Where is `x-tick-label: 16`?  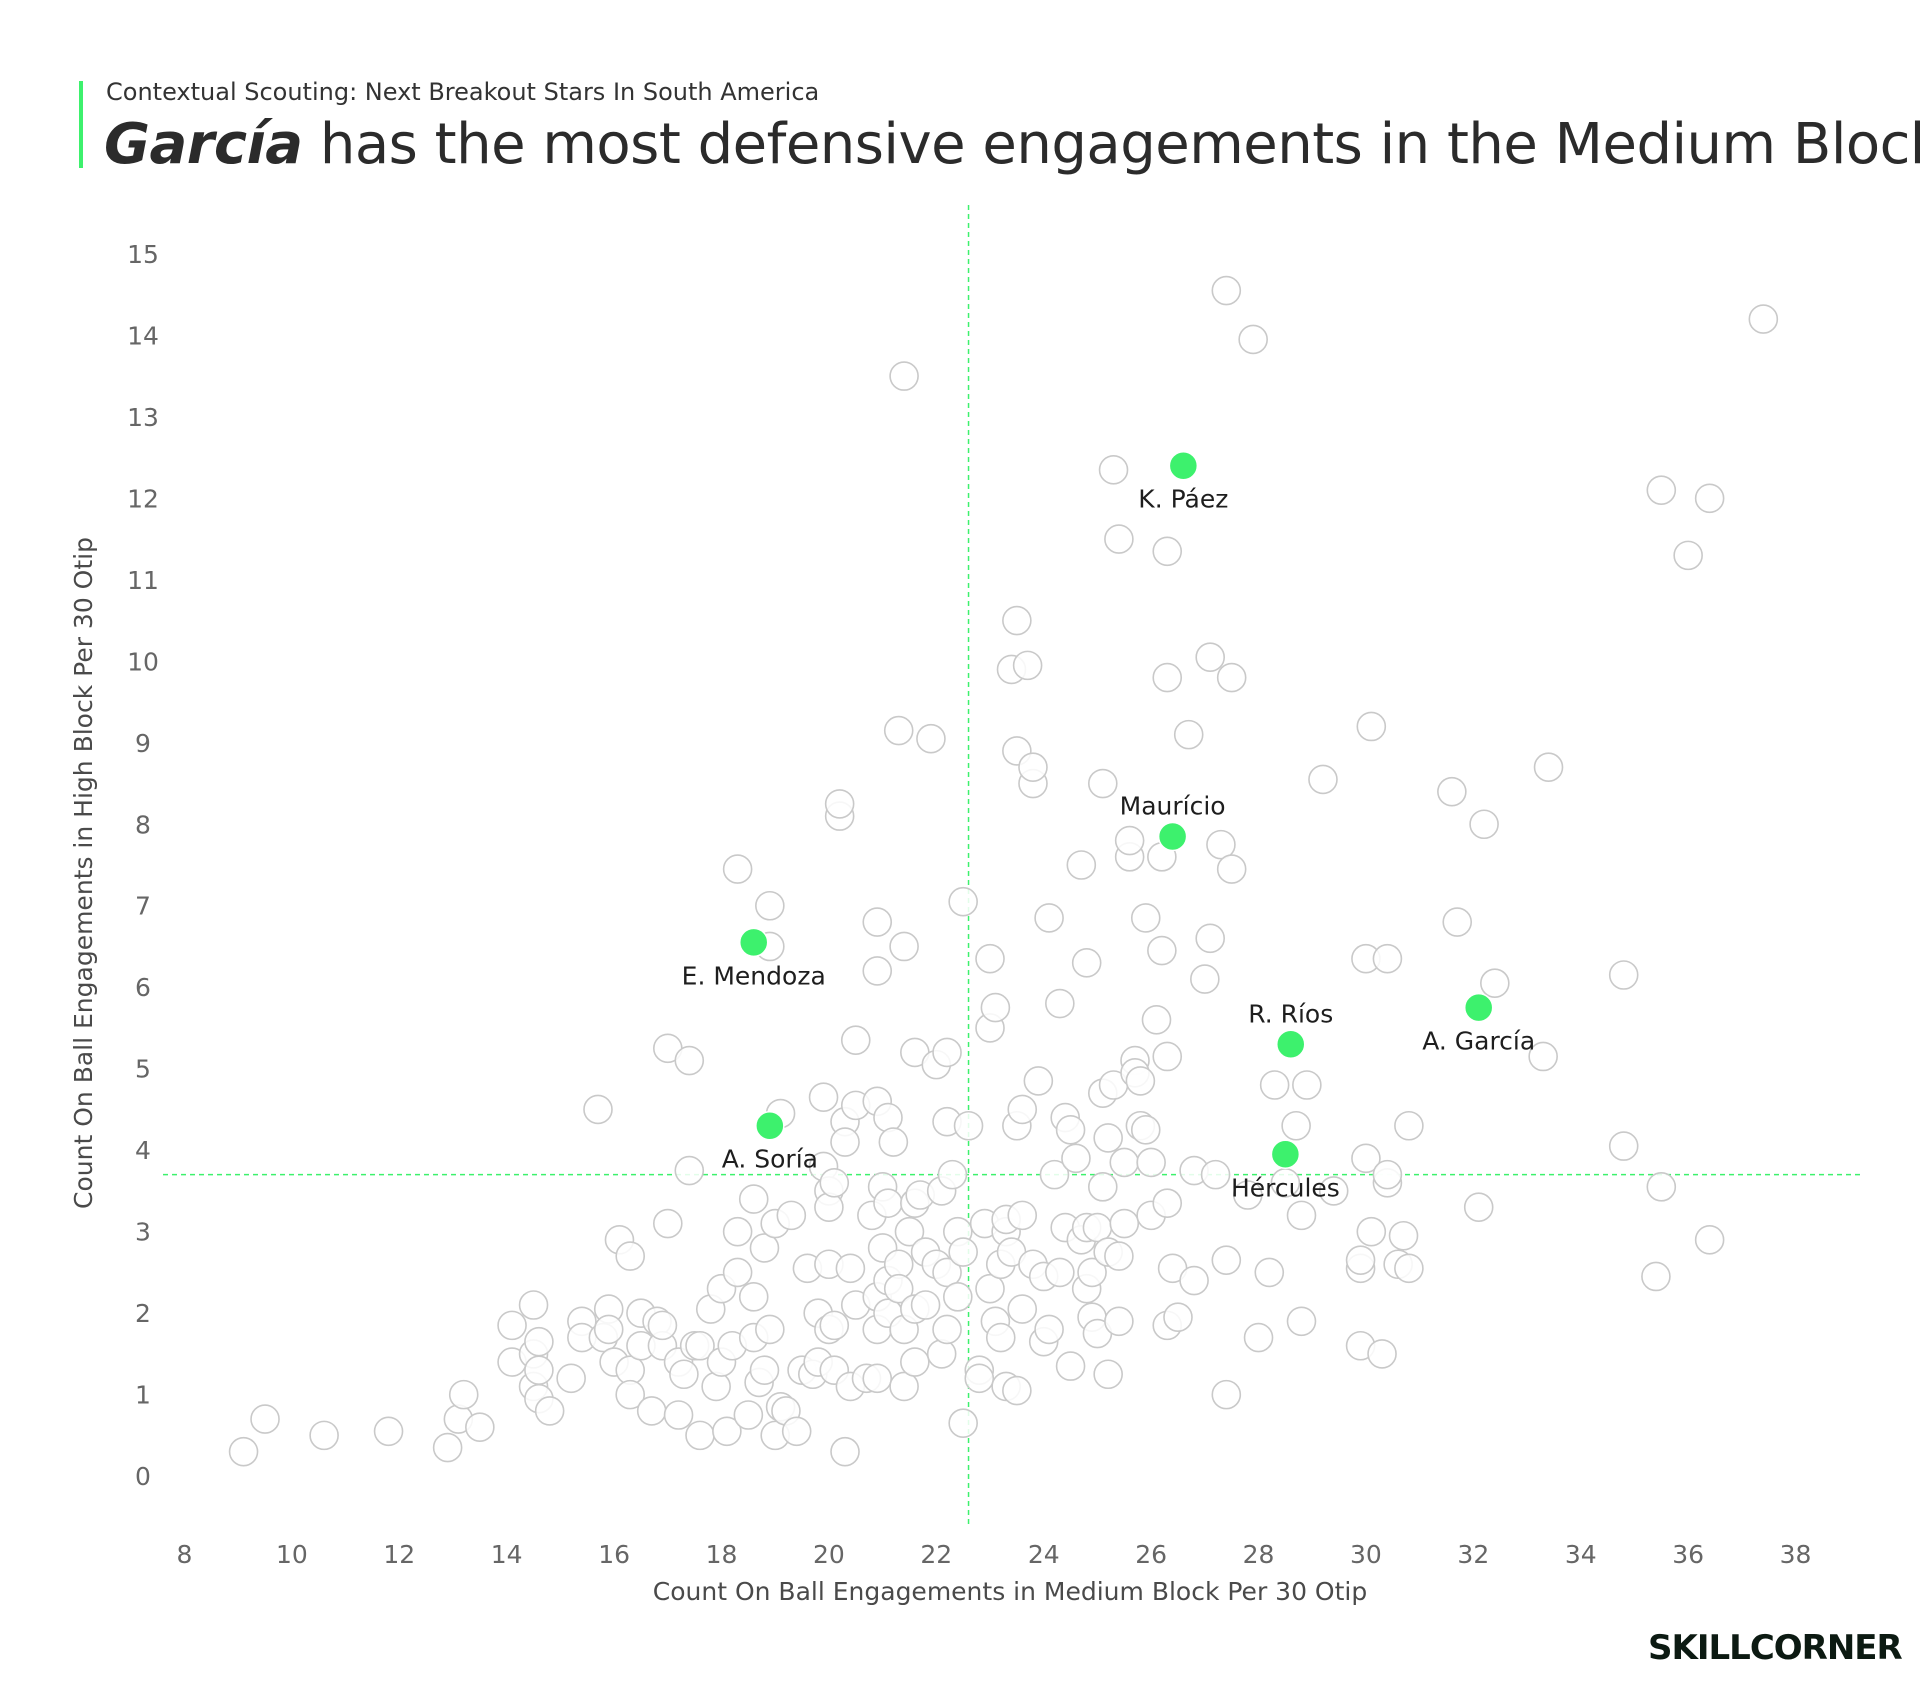 x-tick-label: 16 is located at coordinates (614, 1554).